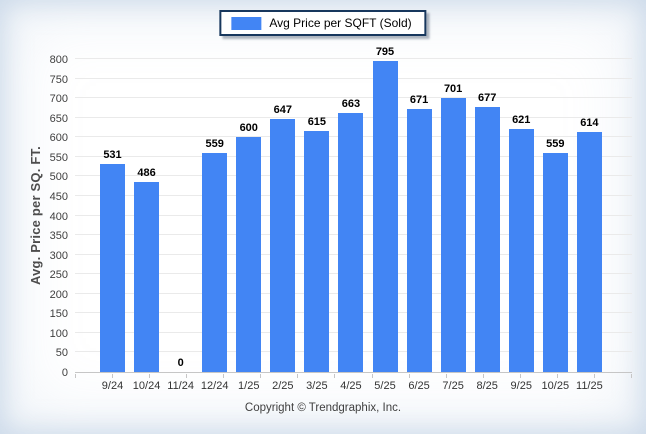 The height and width of the screenshot is (434, 646). I want to click on y-tick-label: 250, so click(58, 275).